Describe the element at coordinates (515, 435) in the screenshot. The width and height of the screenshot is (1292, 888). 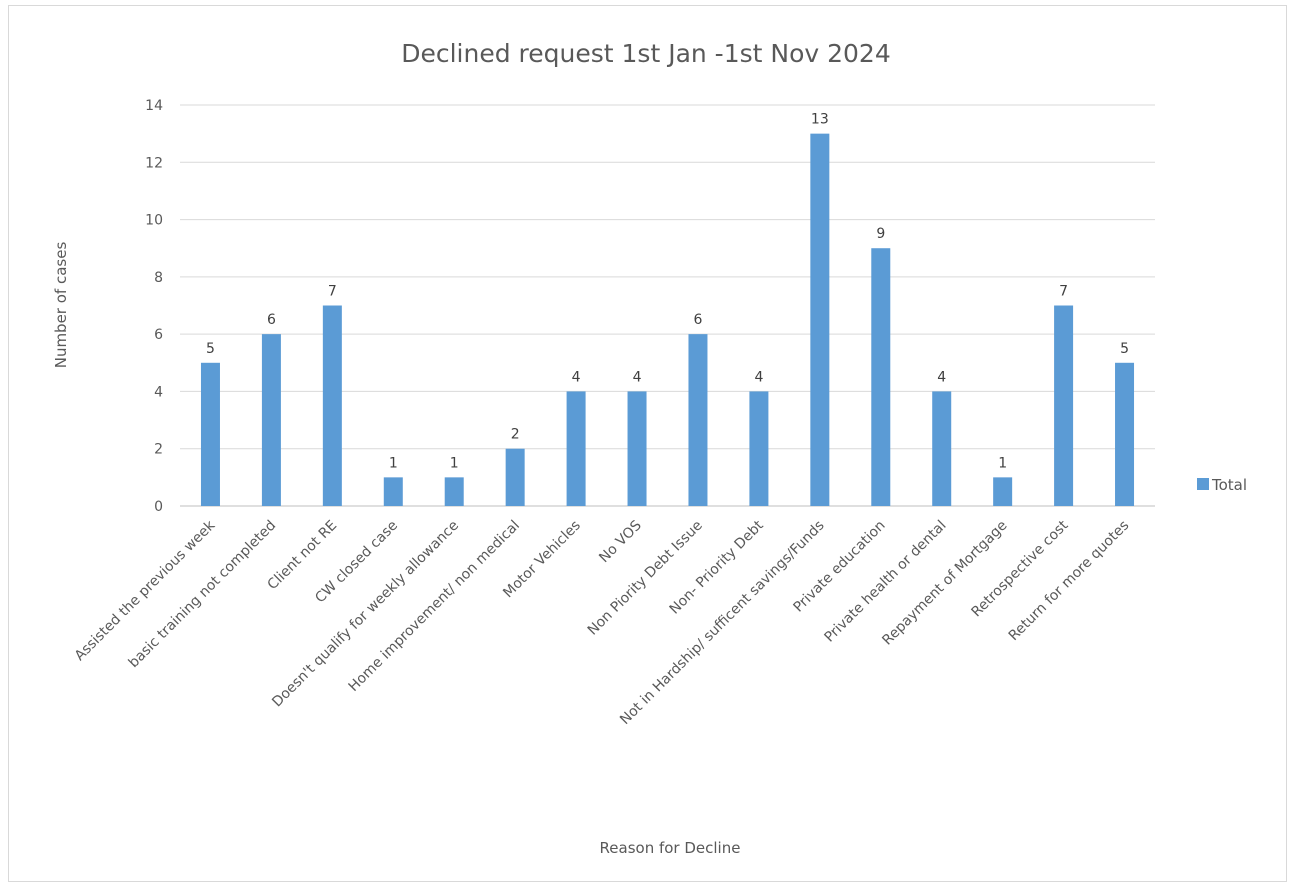
I see `data-label: 2` at that location.